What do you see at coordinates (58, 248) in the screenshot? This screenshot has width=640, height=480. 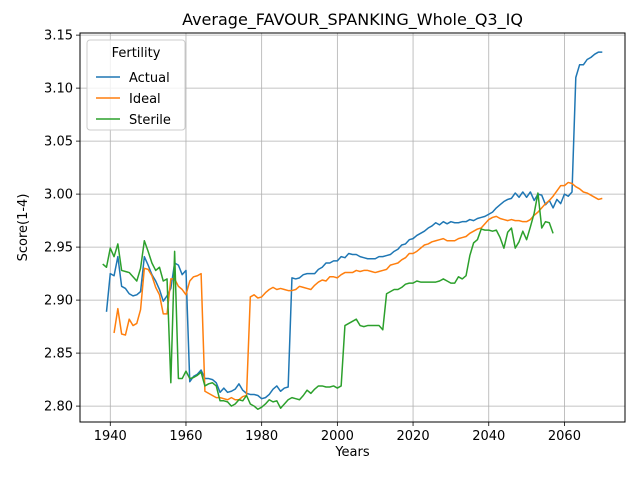 I see `y-tick-label: 2.95` at bounding box center [58, 248].